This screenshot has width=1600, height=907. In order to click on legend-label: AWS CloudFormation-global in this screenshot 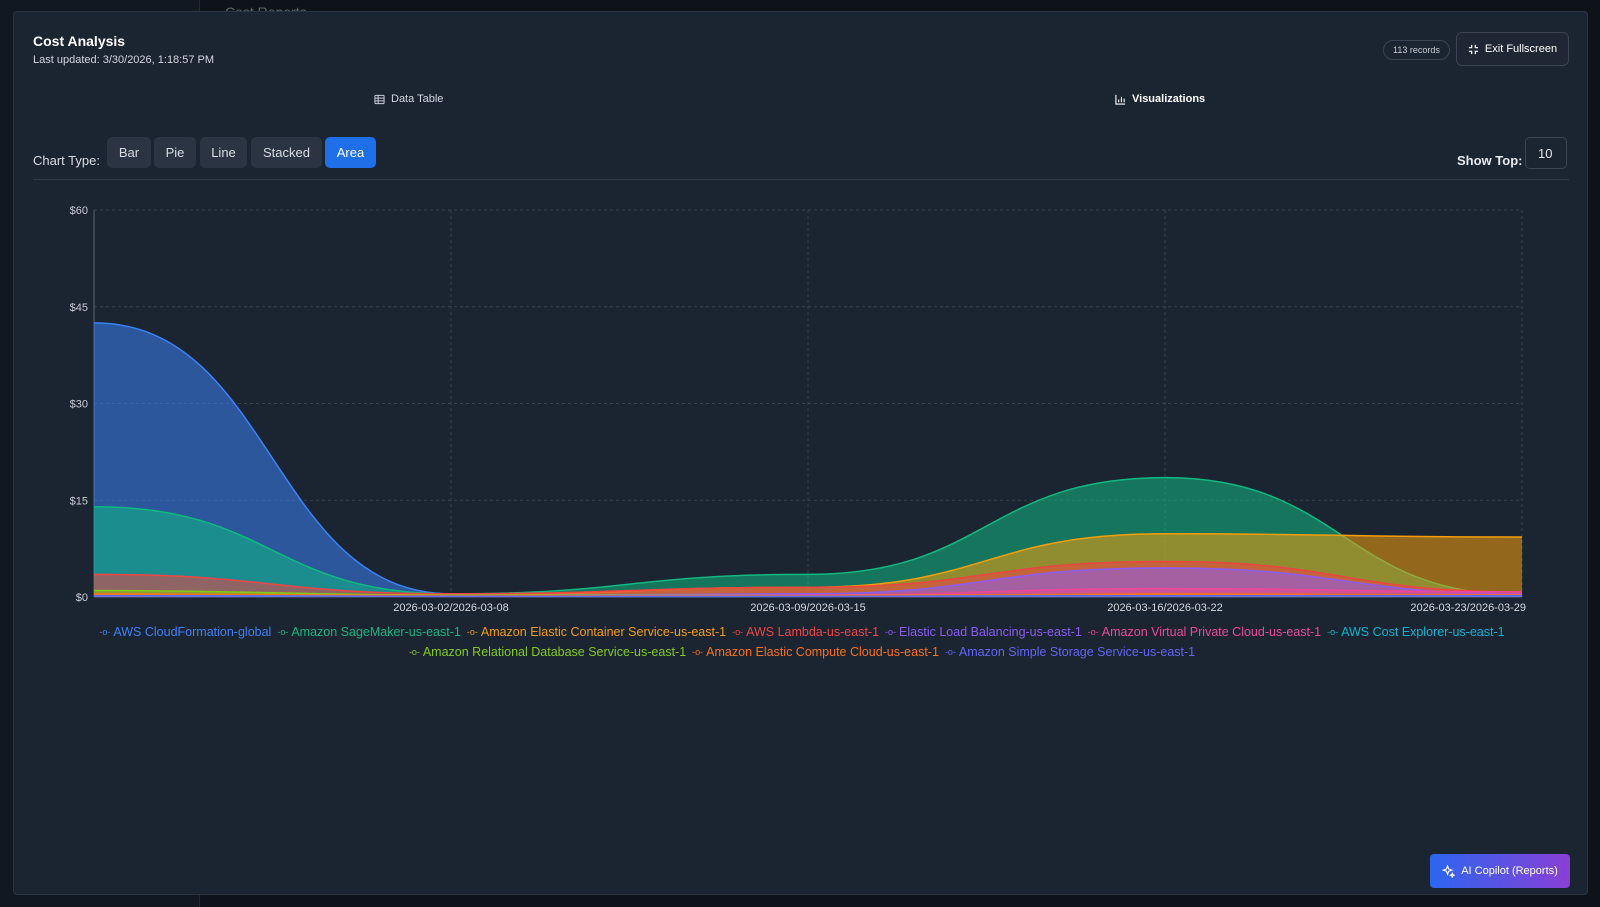, I will do `click(192, 632)`.